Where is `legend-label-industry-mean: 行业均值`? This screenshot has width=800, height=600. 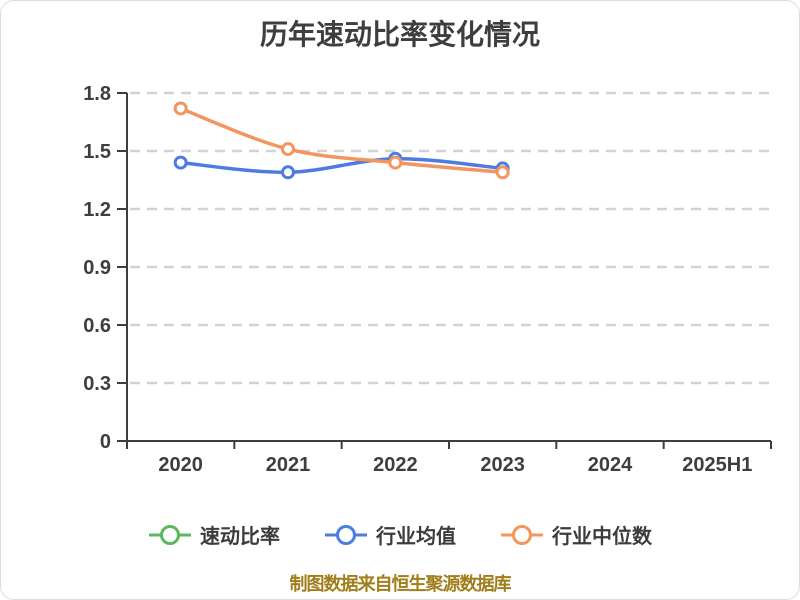 legend-label-industry-mean: 行业均值 is located at coordinates (416, 537).